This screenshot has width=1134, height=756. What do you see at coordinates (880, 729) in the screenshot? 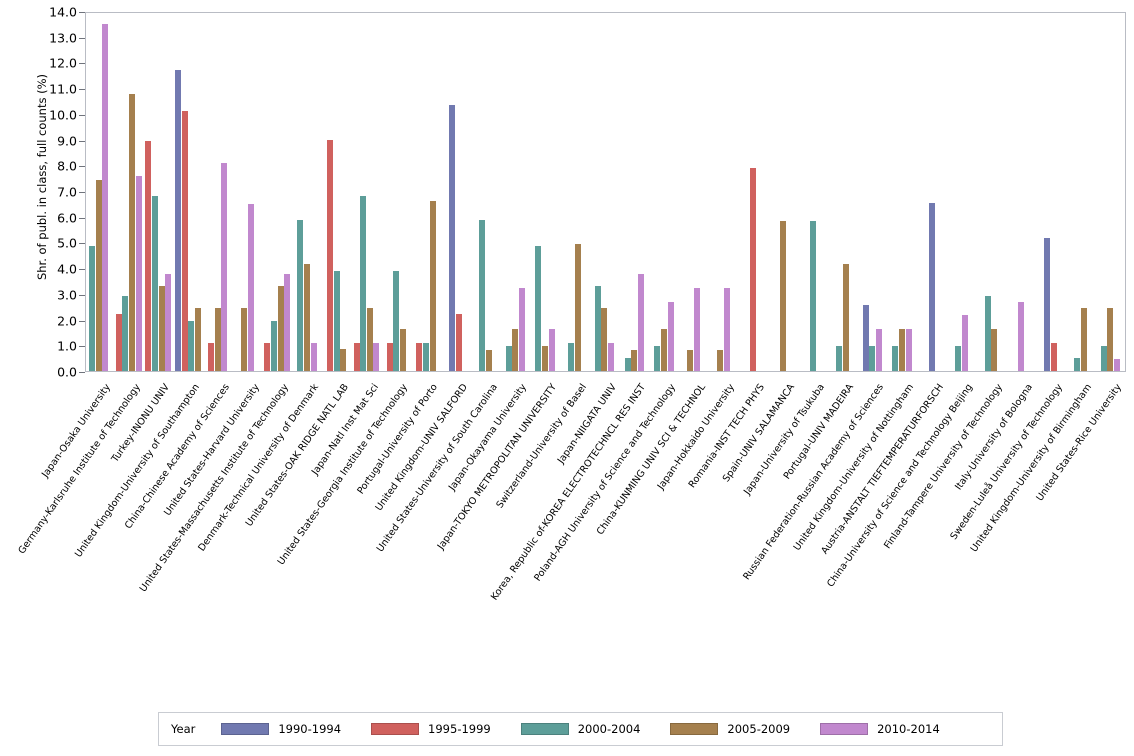
I see `legend-entry: 2010-2014` at bounding box center [880, 729].